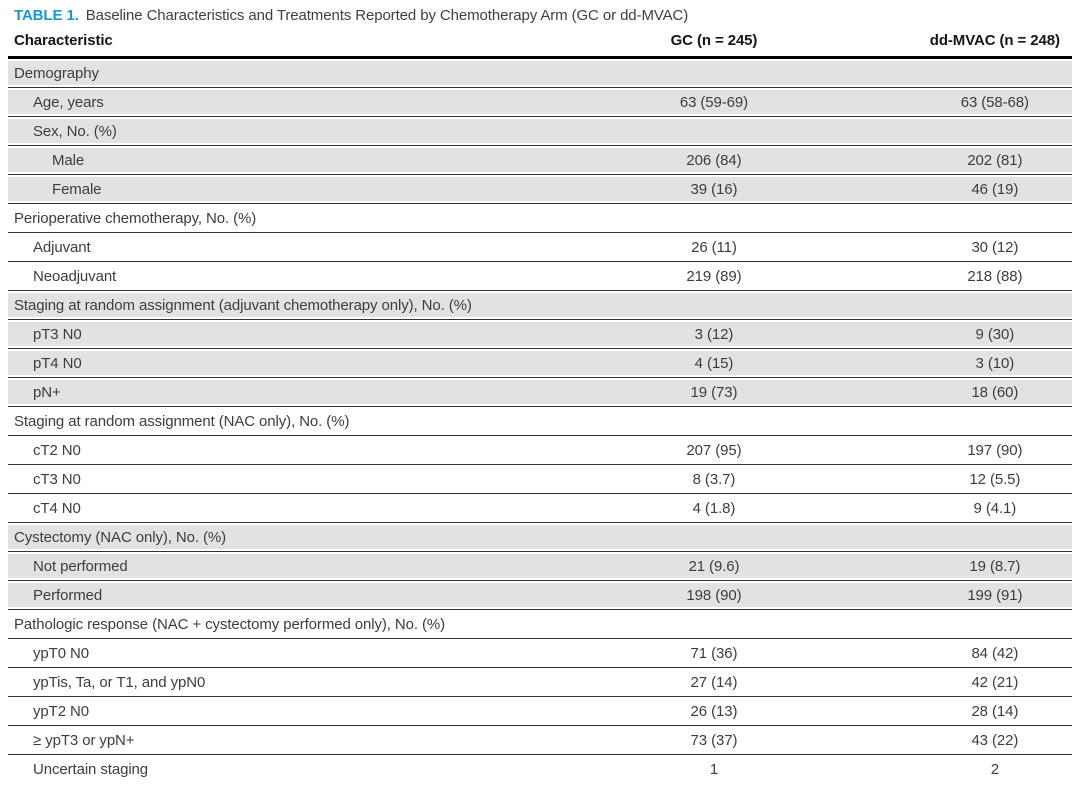 Image resolution: width=1080 pixels, height=801 pixels. Describe the element at coordinates (259, 45) in the screenshot. I see `column-header-characteristic: Characteristic` at that location.